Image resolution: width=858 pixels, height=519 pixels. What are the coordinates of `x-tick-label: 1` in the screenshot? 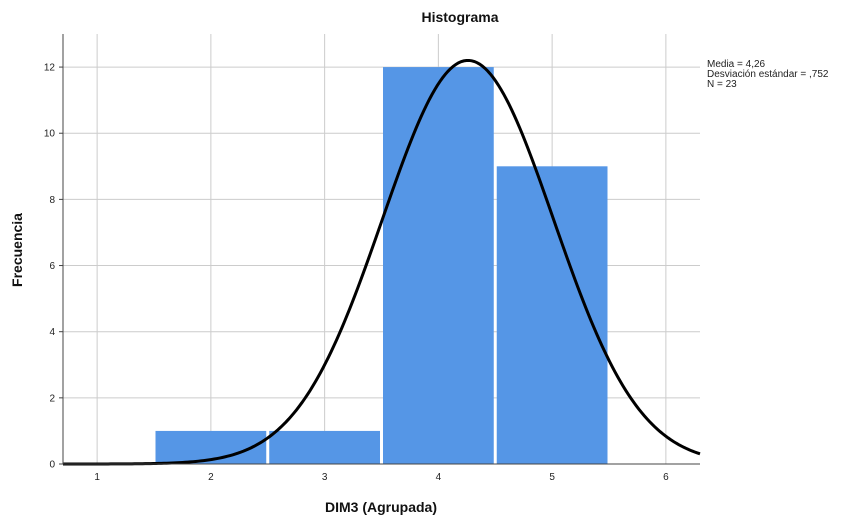 It's located at (97, 477).